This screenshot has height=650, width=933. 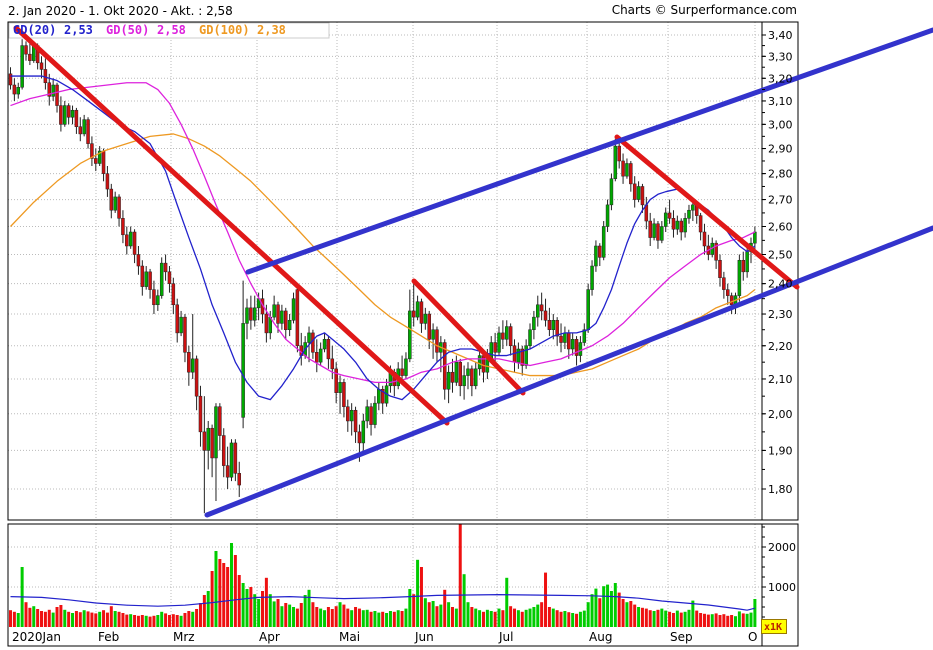 What do you see at coordinates (780, 346) in the screenshot?
I see `price-tick-label: 2,20` at bounding box center [780, 346].